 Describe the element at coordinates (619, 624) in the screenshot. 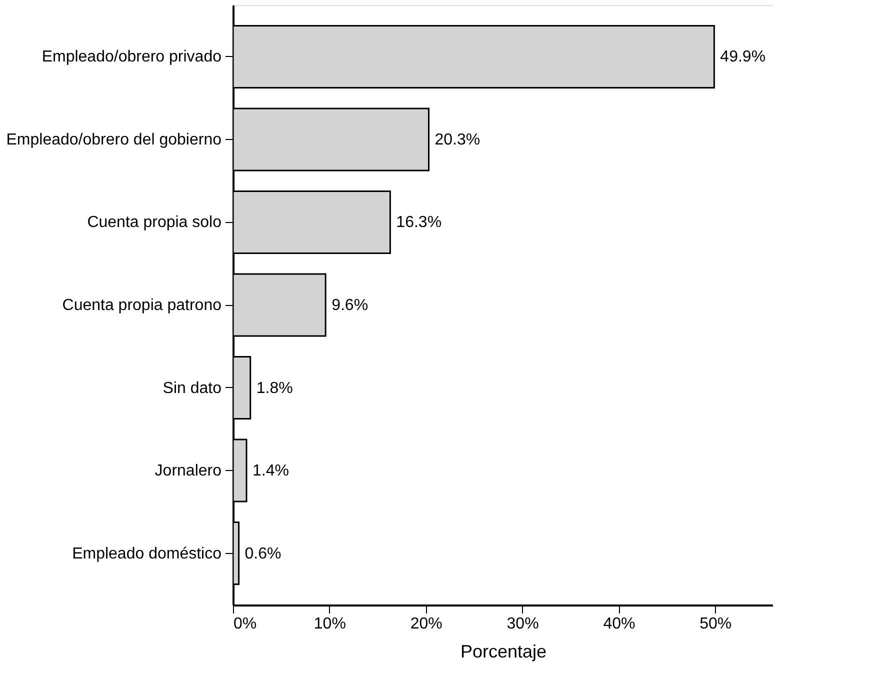

I see `x-tick-label: 40%` at that location.